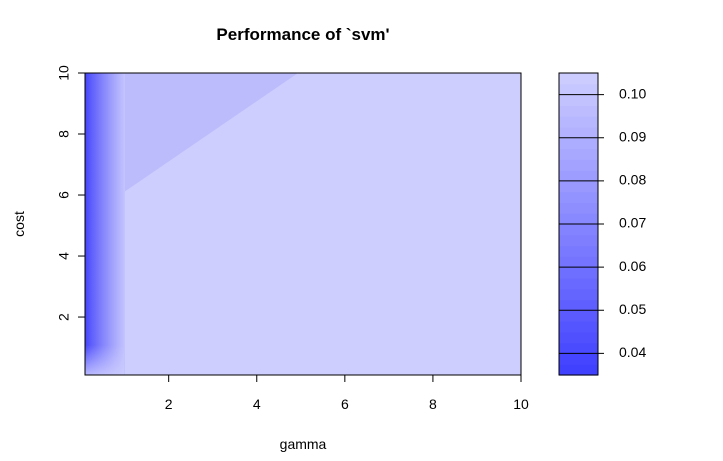 The height and width of the screenshot is (461, 723). What do you see at coordinates (632, 180) in the screenshot?
I see `legend-tick-label: 0.08` at bounding box center [632, 180].